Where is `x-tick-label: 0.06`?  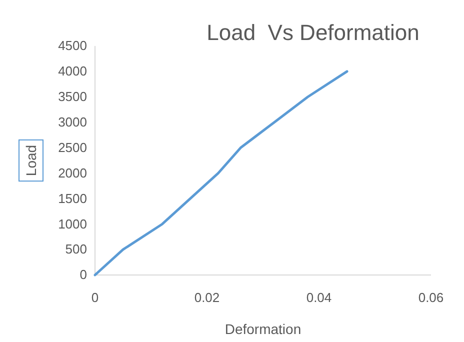
x-tick-label: 0.06 is located at coordinates (431, 298).